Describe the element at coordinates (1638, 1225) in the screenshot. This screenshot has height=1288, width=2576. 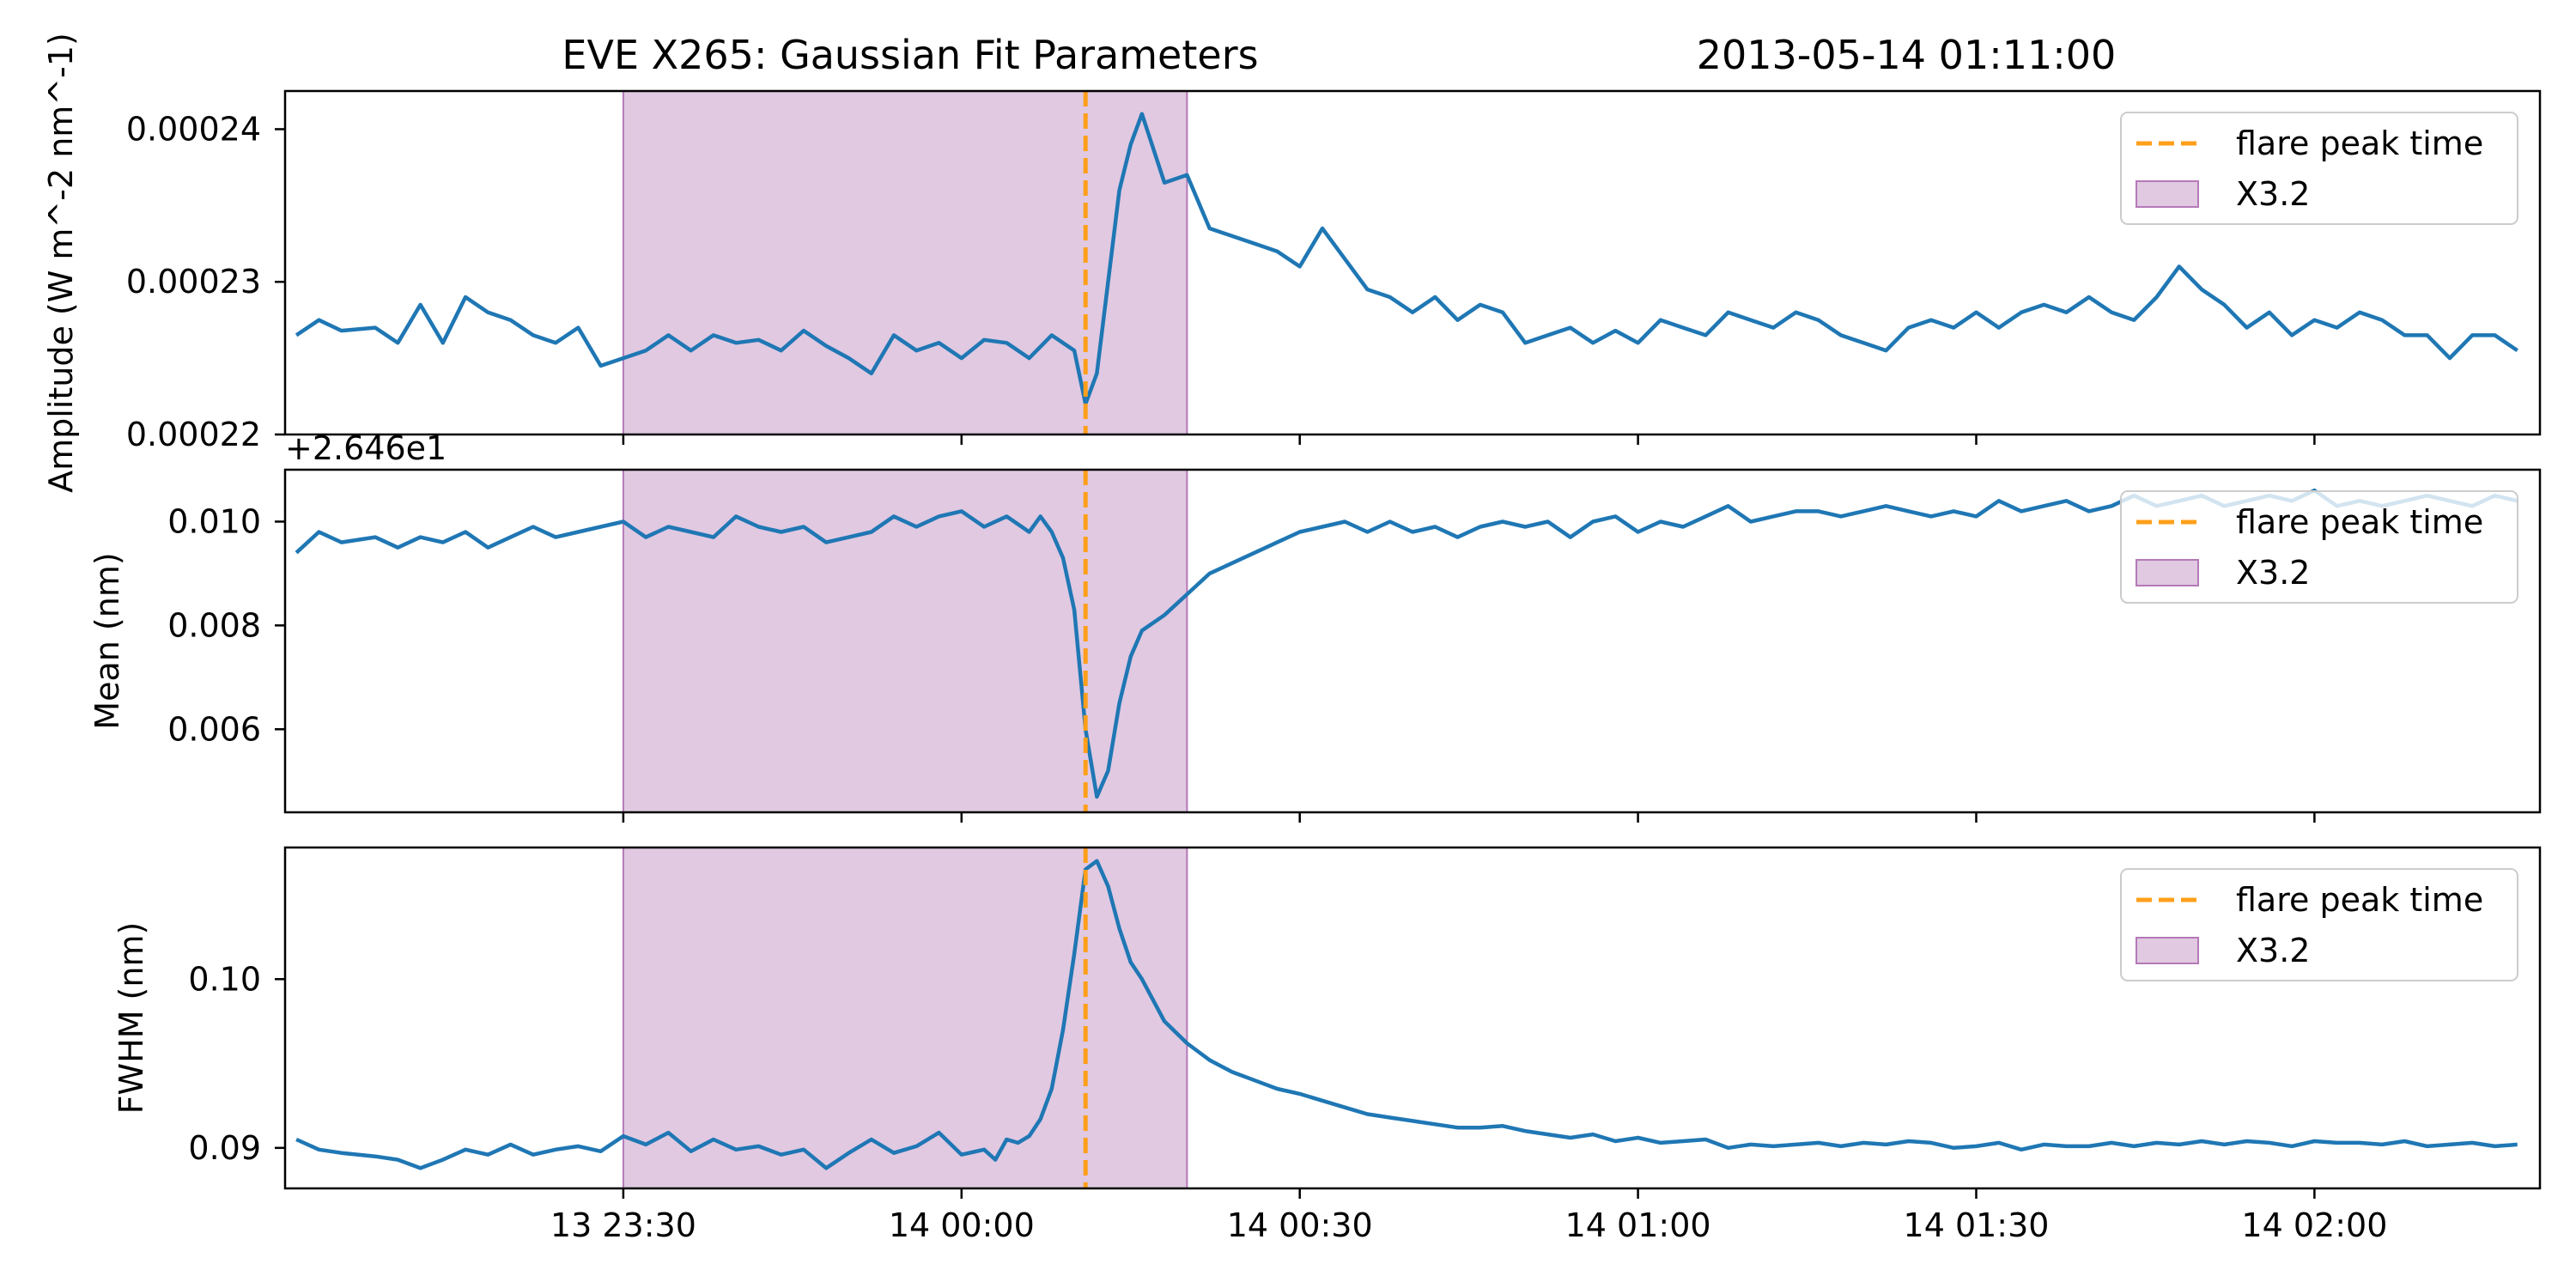
I see `x-tick-label: 14 01:00` at that location.